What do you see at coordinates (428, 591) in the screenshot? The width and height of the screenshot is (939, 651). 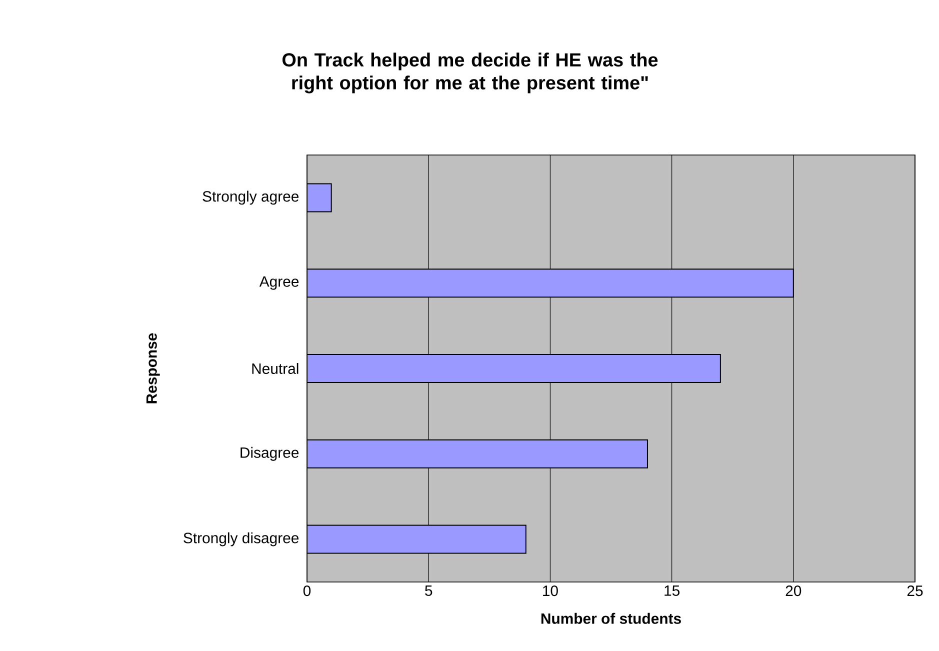 I see `x-tick-label: 5` at bounding box center [428, 591].